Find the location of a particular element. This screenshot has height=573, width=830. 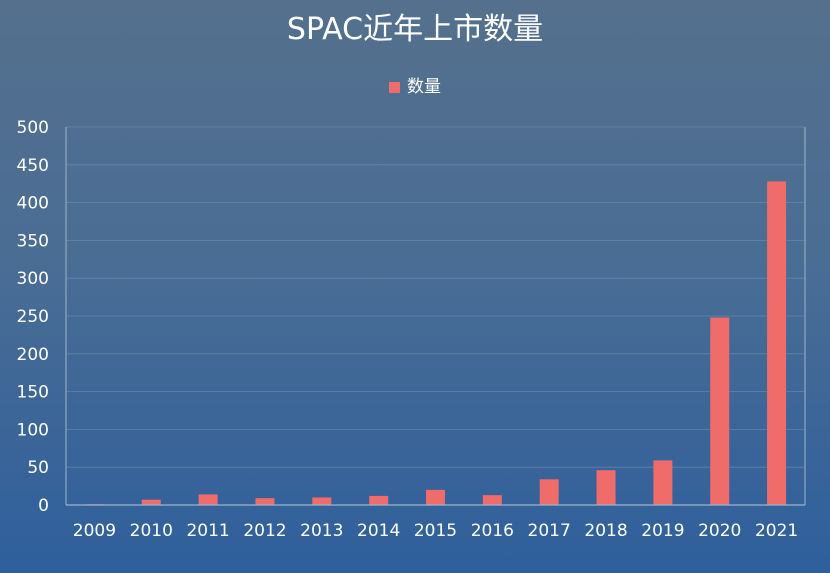

legend-swatch is located at coordinates (394, 87).